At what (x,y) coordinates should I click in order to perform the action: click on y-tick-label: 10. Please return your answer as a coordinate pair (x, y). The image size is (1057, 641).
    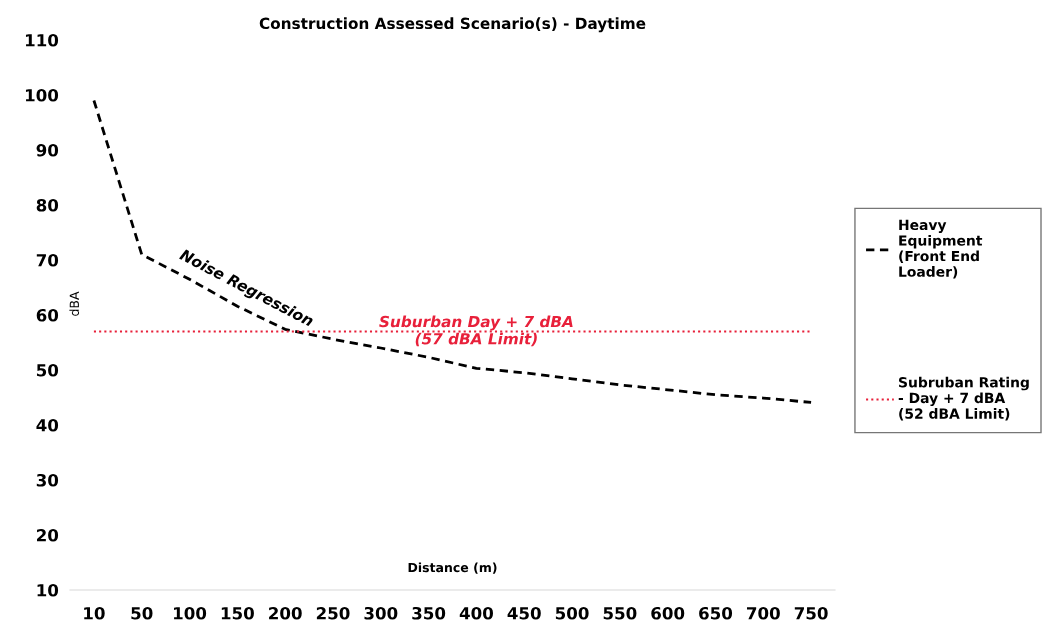
    Looking at the image, I should click on (48, 590).